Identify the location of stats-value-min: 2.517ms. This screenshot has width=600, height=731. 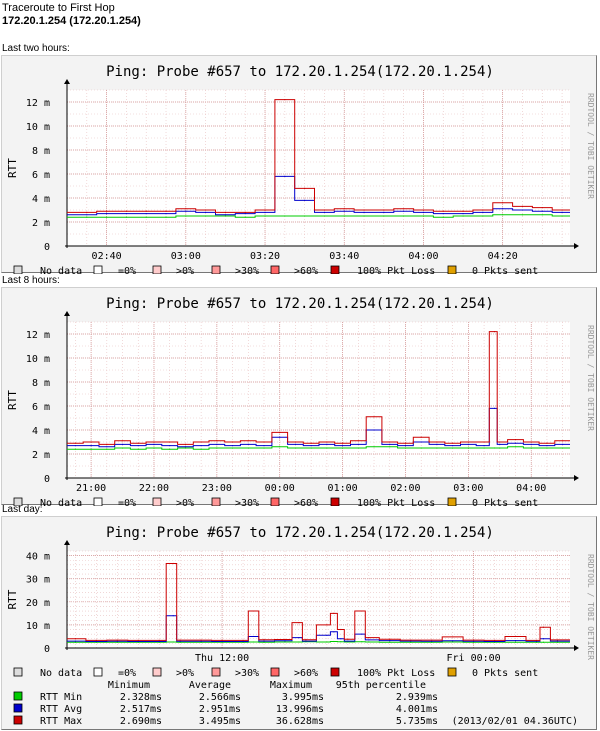
(141, 709).